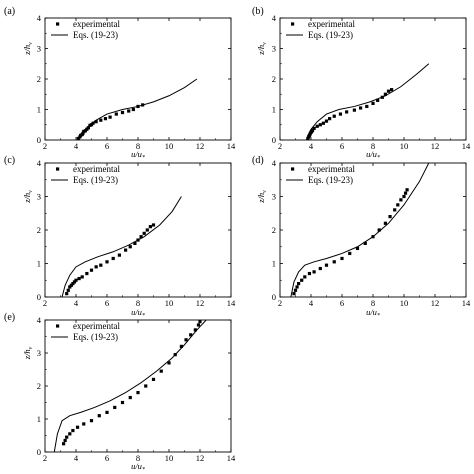  What do you see at coordinates (311, 146) in the screenshot?
I see `x-tick-label: 4` at bounding box center [311, 146].